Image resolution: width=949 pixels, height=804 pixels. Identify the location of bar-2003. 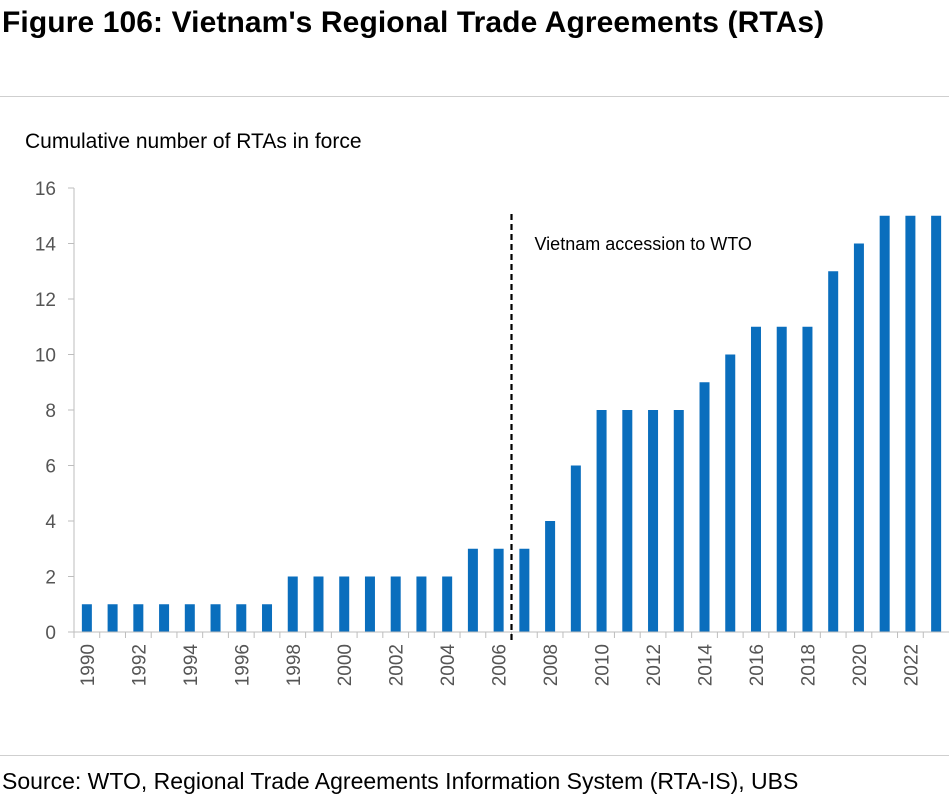
(421, 604).